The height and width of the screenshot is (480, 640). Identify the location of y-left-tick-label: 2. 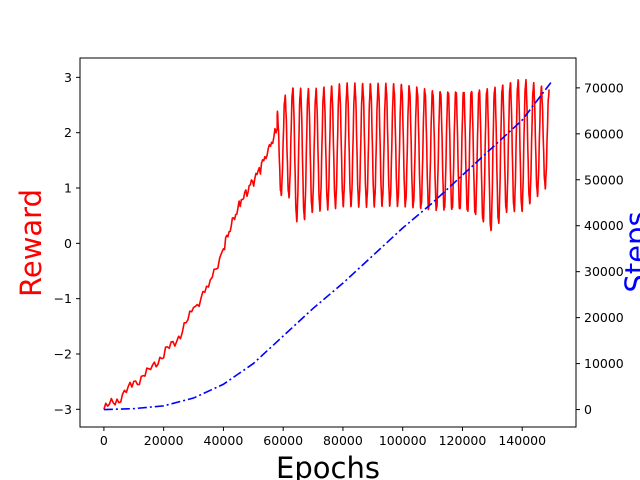
(68, 132).